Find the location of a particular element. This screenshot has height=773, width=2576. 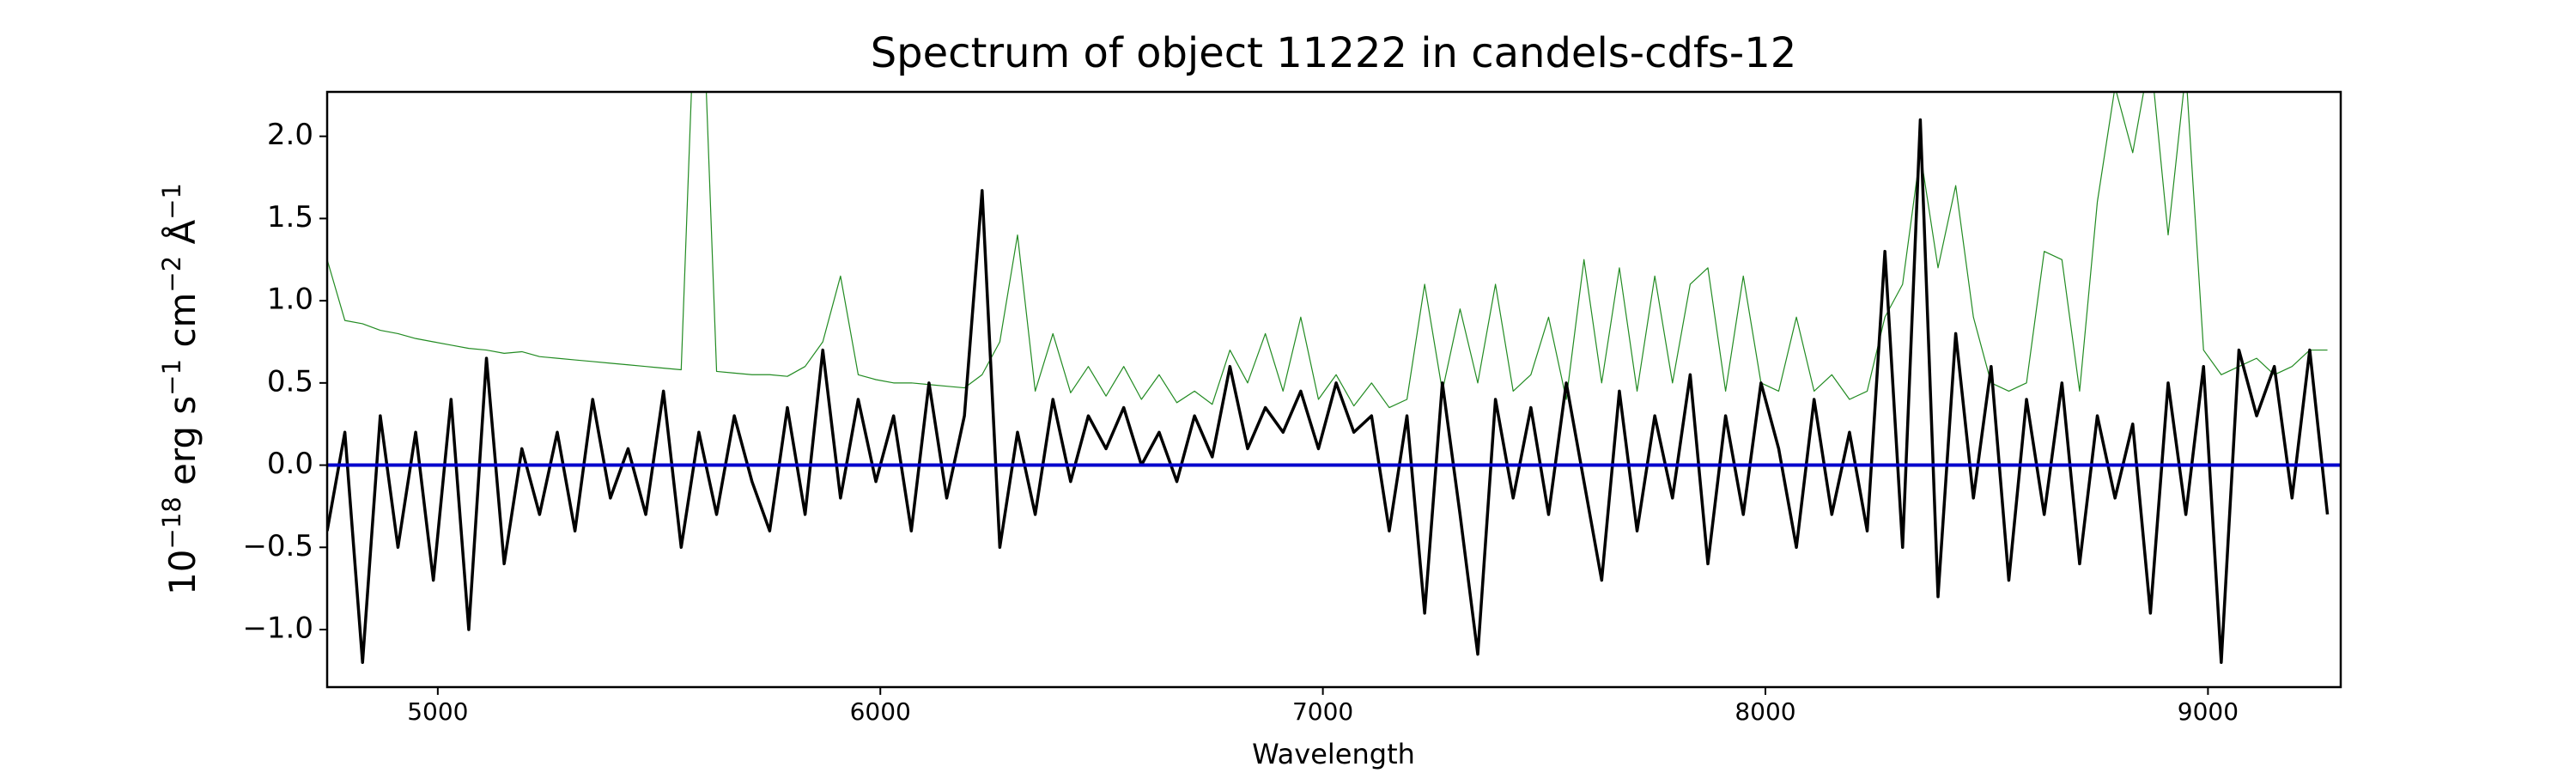

y-tick-label: 2.0 is located at coordinates (290, 135).